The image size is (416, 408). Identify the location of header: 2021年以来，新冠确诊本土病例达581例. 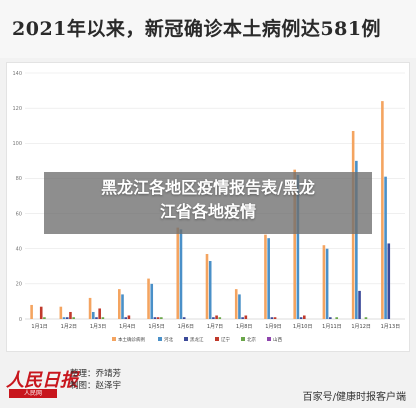
(208, 29).